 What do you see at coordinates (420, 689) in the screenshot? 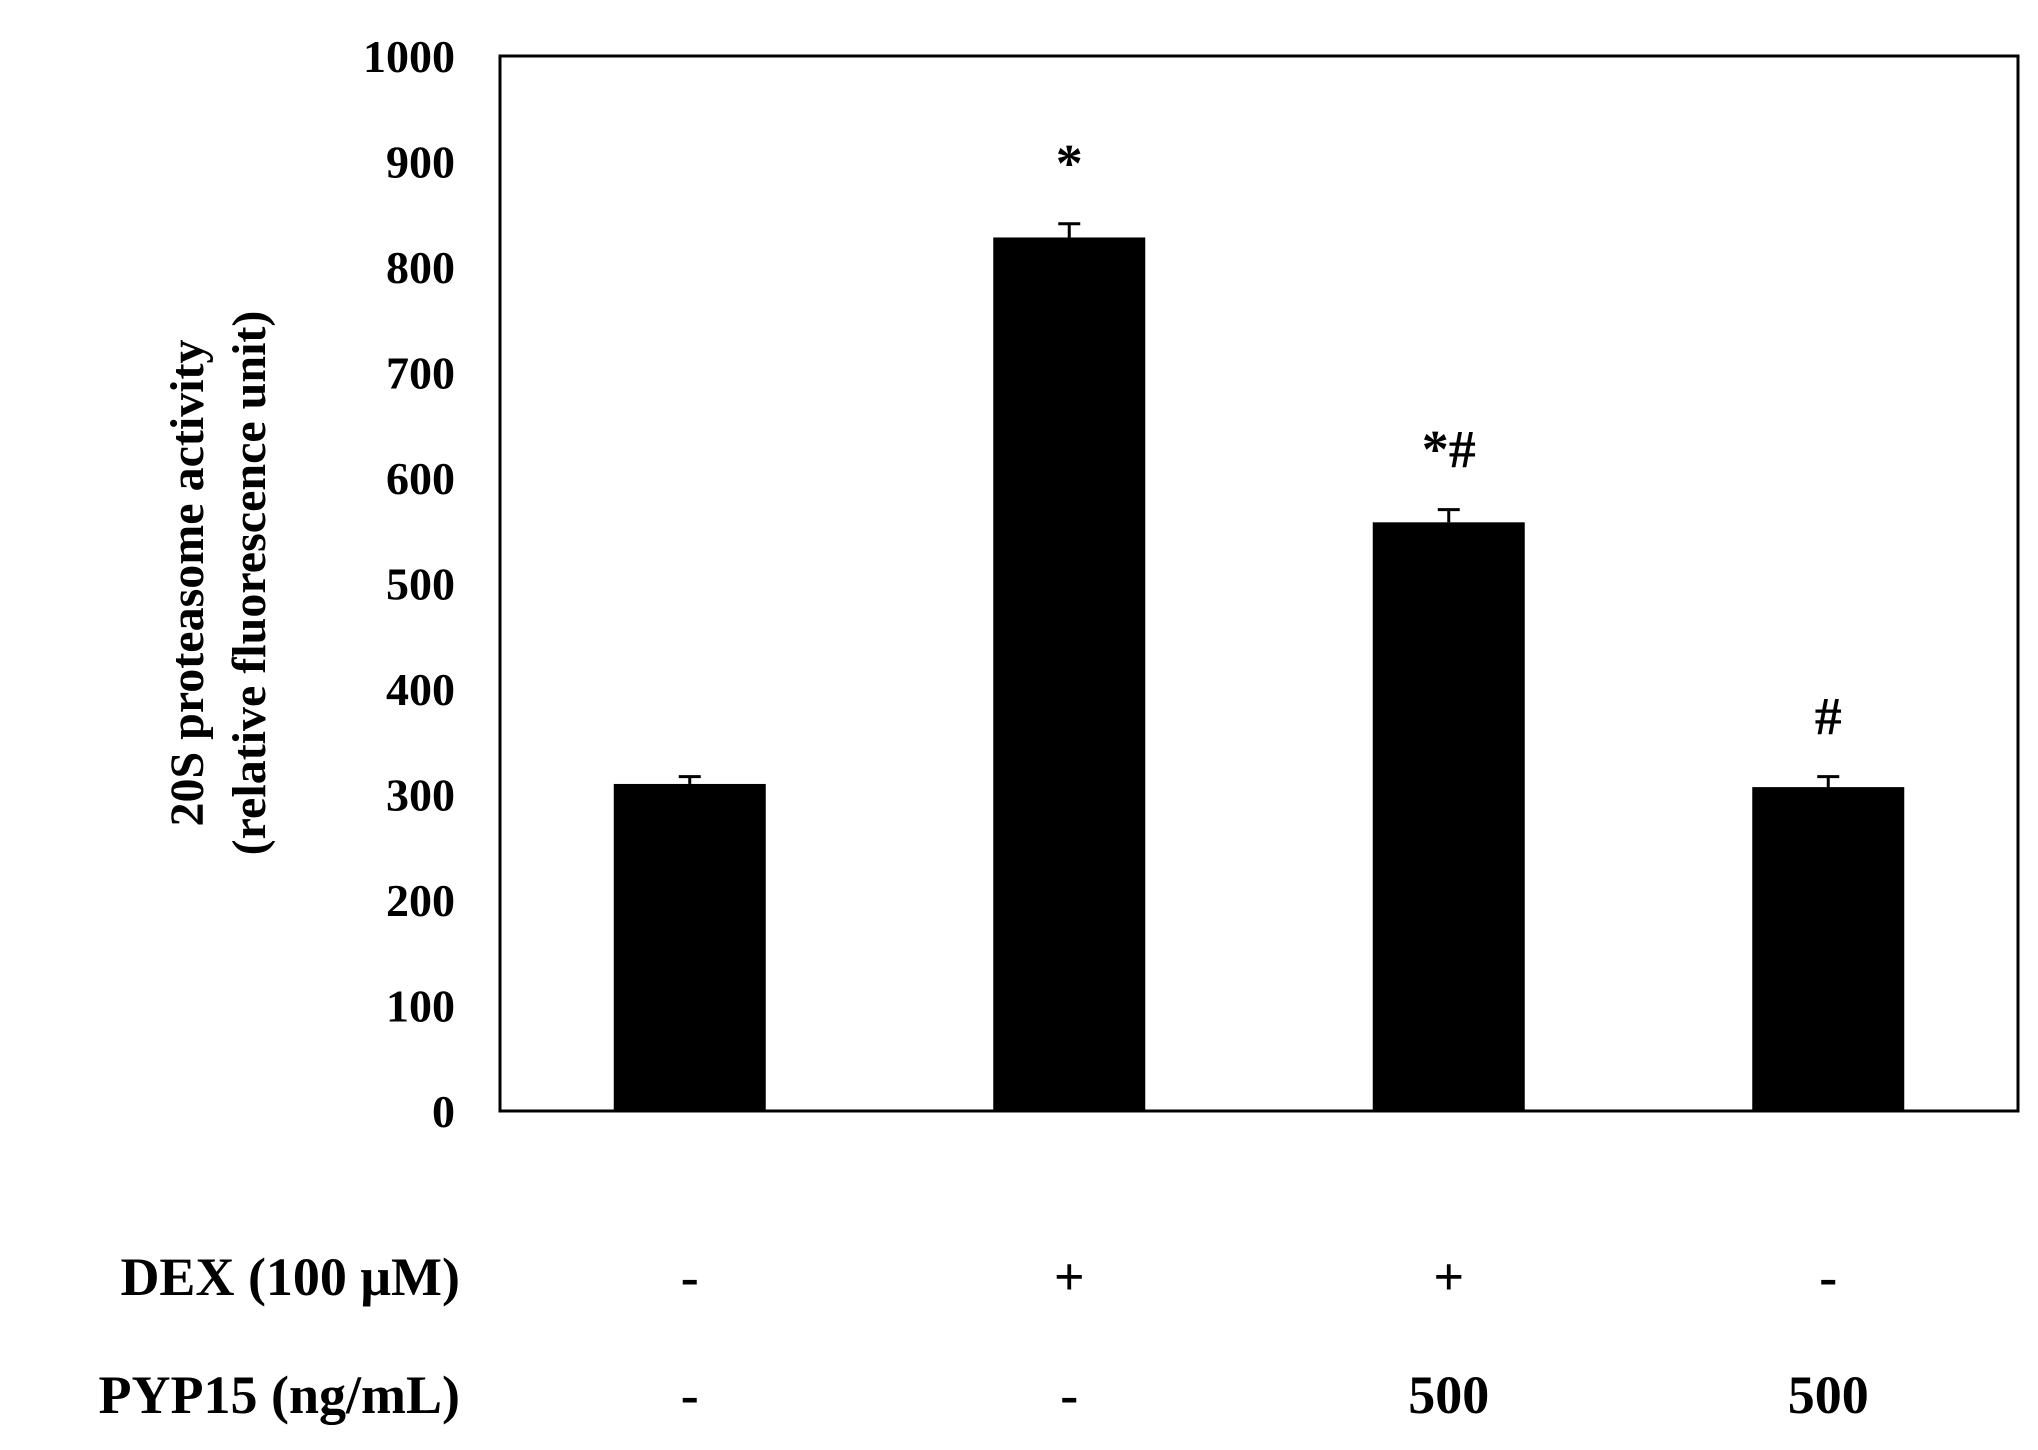
I see `y-tick-label: 400` at bounding box center [420, 689].